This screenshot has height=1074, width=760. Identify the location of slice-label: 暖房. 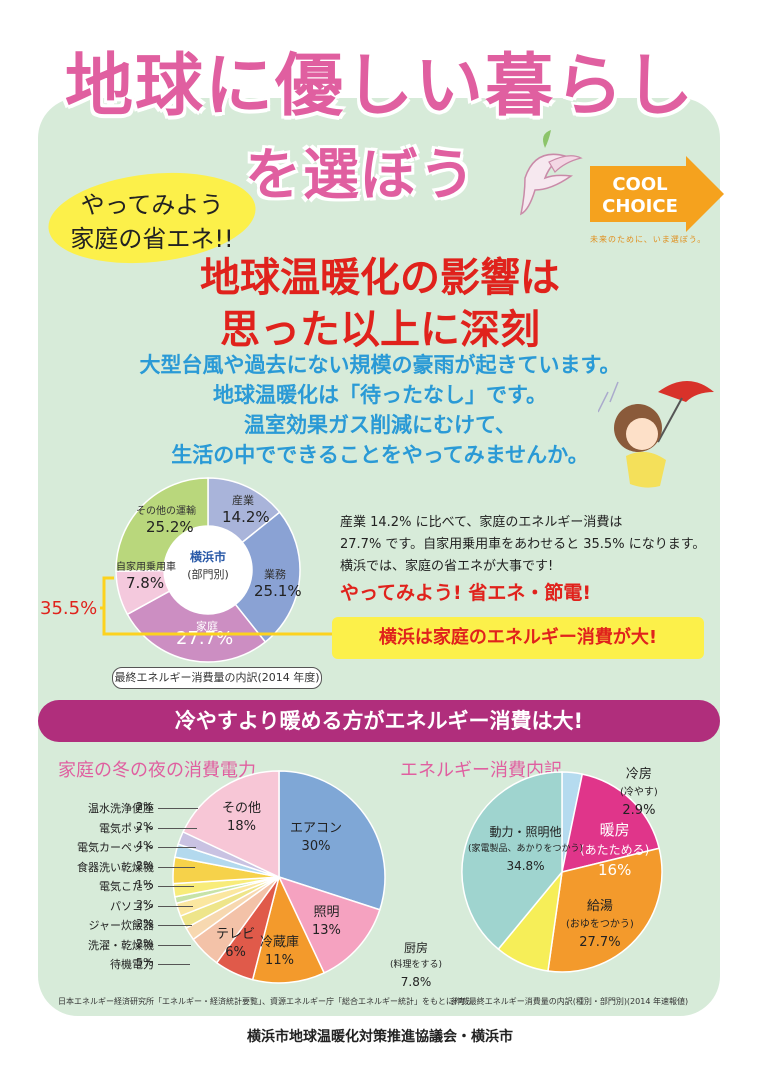
(614, 830).